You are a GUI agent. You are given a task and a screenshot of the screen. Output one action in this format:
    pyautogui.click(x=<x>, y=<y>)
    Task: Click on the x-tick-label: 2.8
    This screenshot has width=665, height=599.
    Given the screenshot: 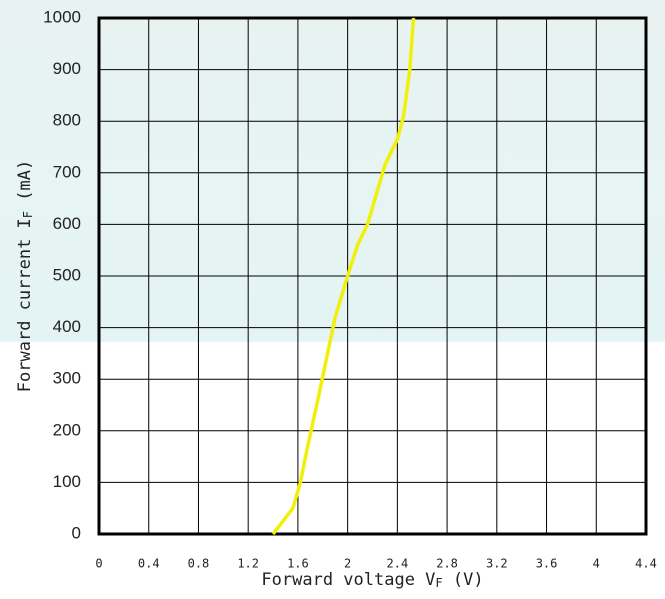 What is the action you would take?
    pyautogui.click(x=447, y=564)
    